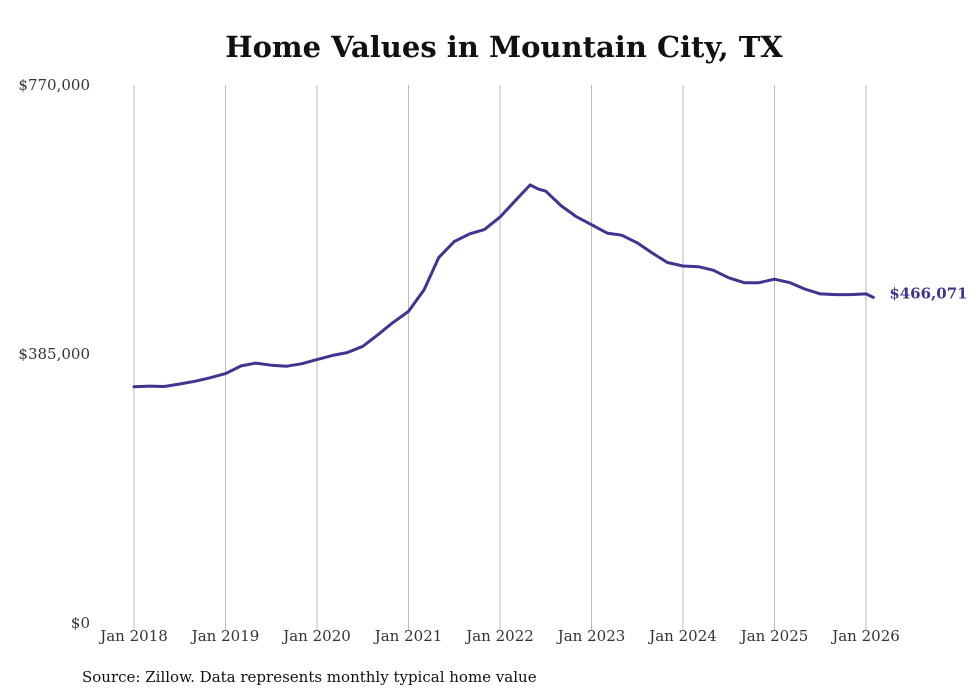  I want to click on chart-title: Home Values in Mountain City, TX, so click(504, 47).